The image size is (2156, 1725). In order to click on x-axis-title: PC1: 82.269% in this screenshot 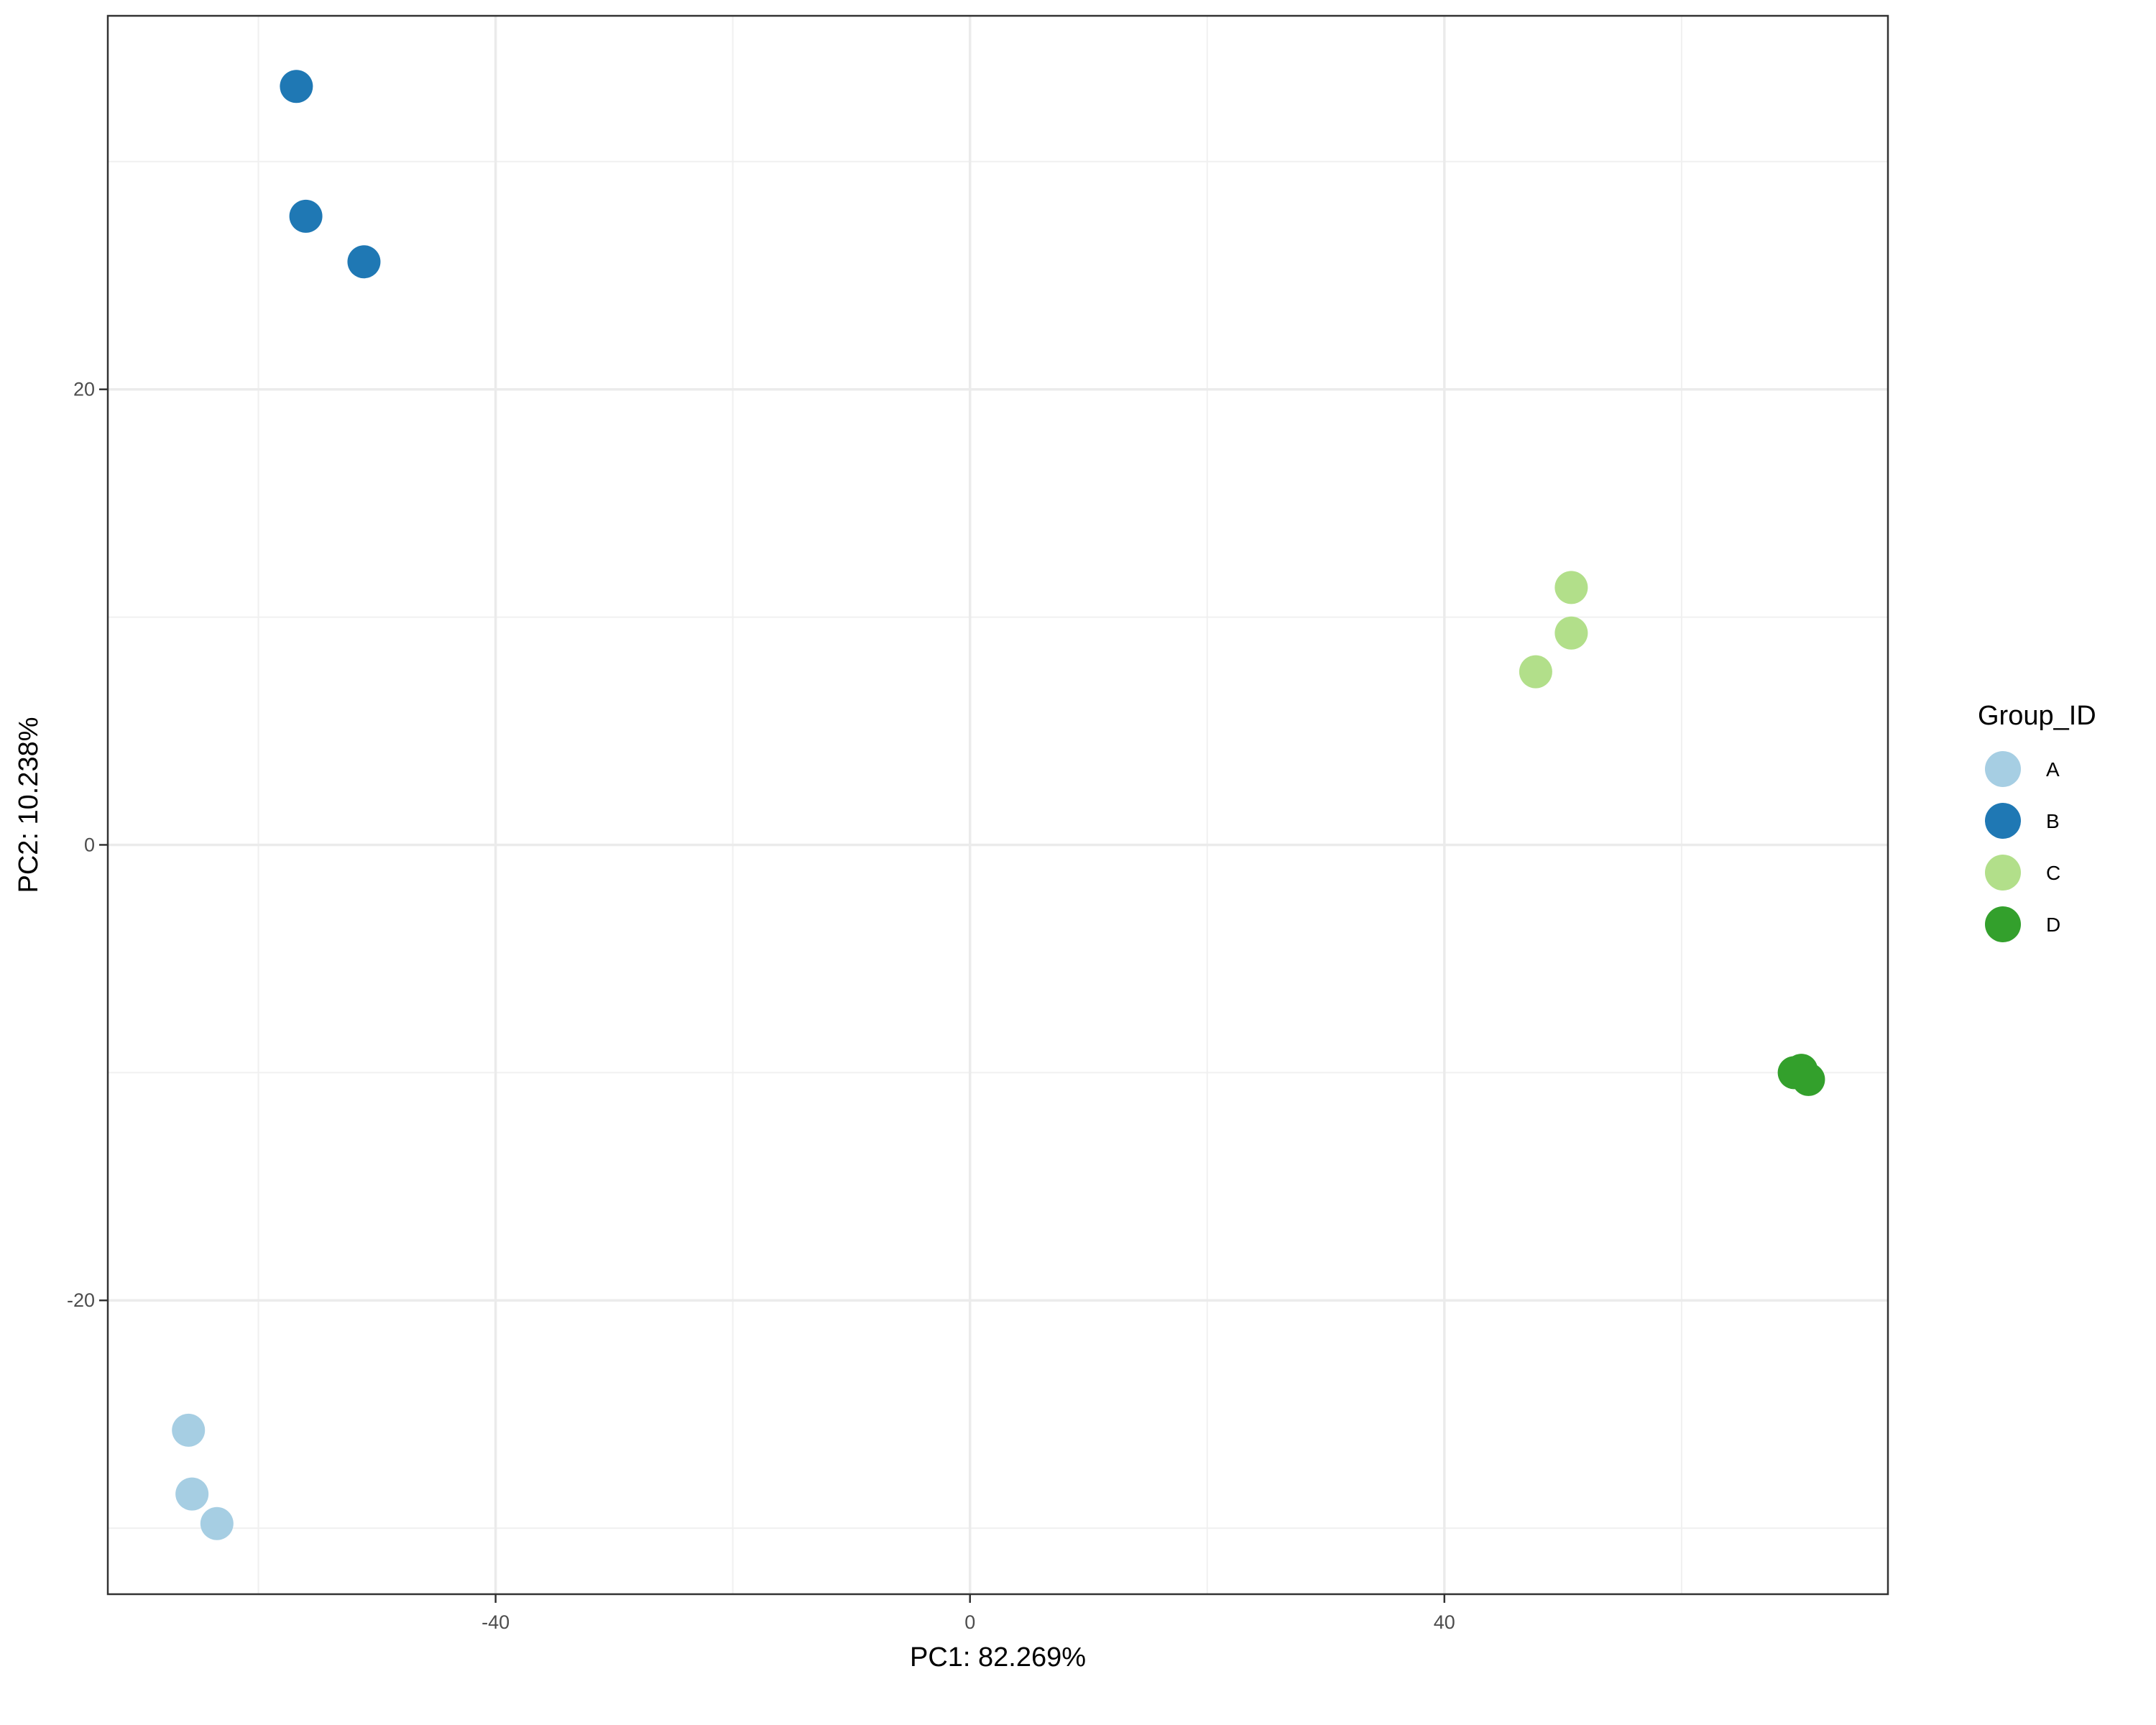, I will do `click(998, 1657)`.